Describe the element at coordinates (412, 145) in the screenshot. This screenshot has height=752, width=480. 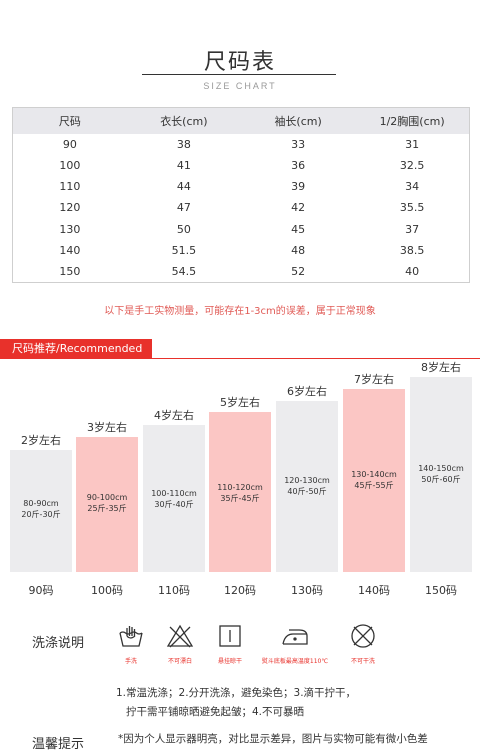
I see `table-cell: 31` at that location.